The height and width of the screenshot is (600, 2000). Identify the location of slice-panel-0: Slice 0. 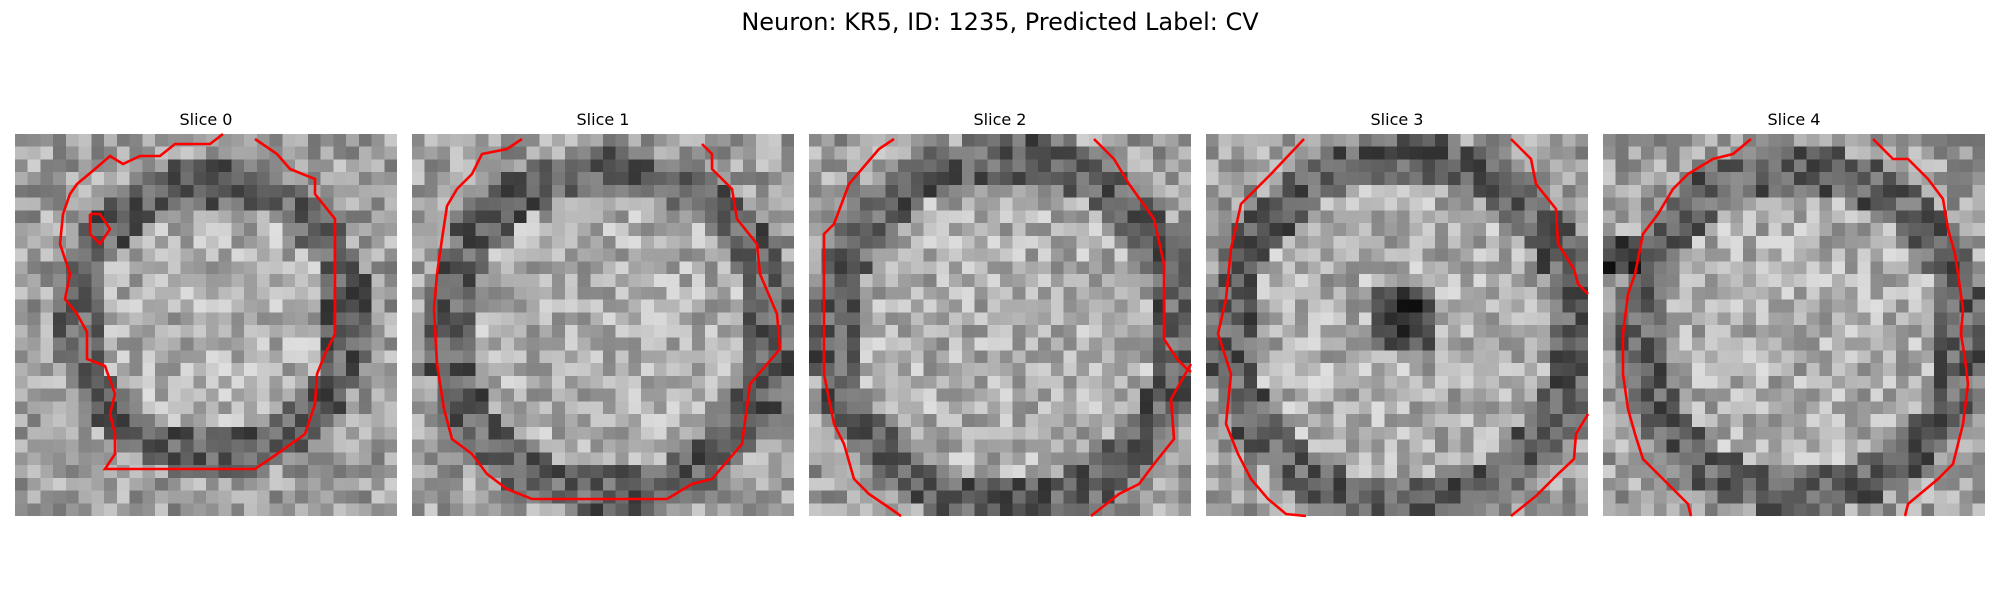
(206, 317).